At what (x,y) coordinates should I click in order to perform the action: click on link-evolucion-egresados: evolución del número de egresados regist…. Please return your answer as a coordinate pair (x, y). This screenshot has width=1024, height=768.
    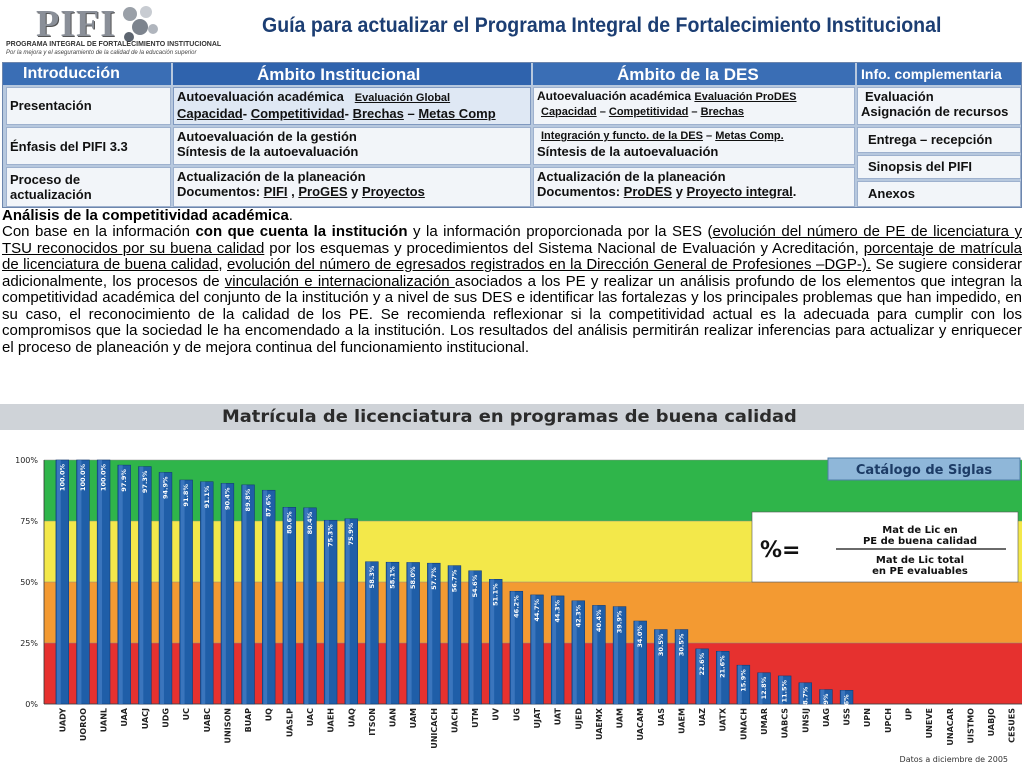
    Looking at the image, I should click on (549, 264).